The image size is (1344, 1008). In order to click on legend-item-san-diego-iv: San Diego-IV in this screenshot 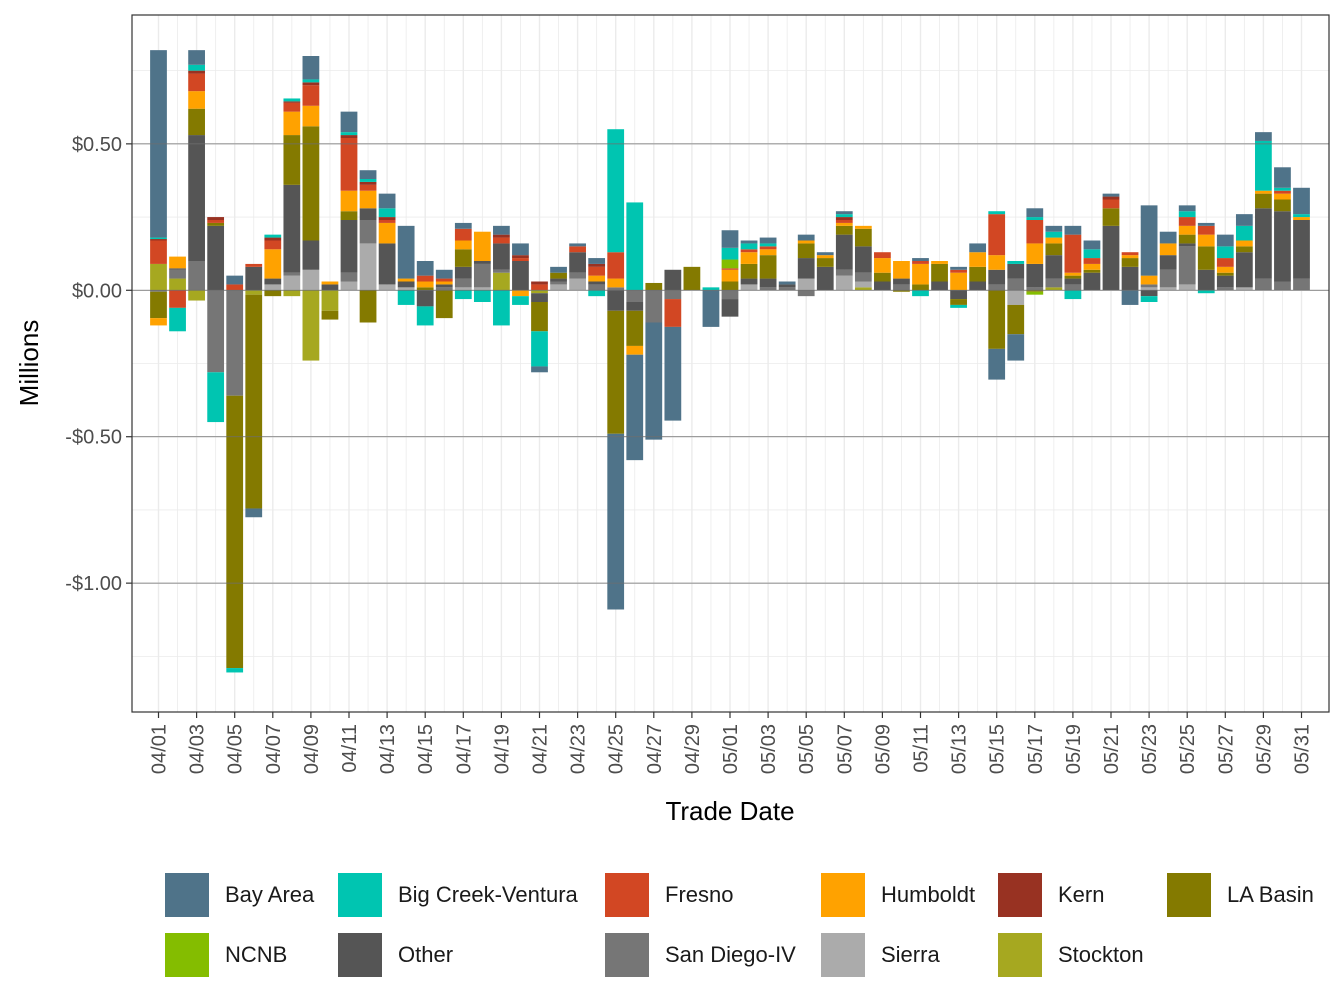, I will do `click(700, 955)`.